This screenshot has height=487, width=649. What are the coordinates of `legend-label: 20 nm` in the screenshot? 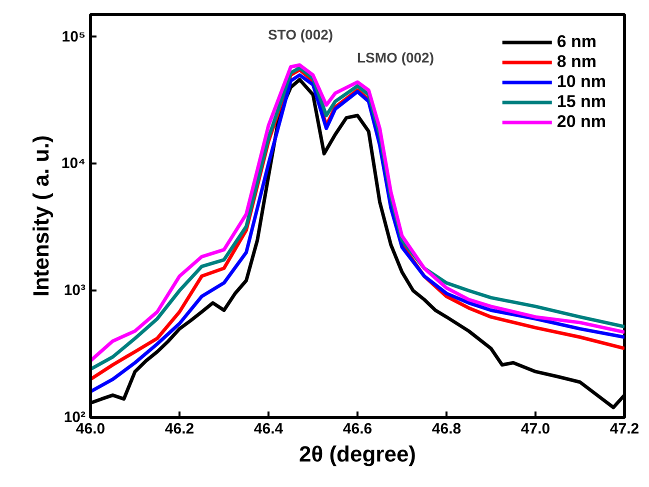 It's located at (581, 122).